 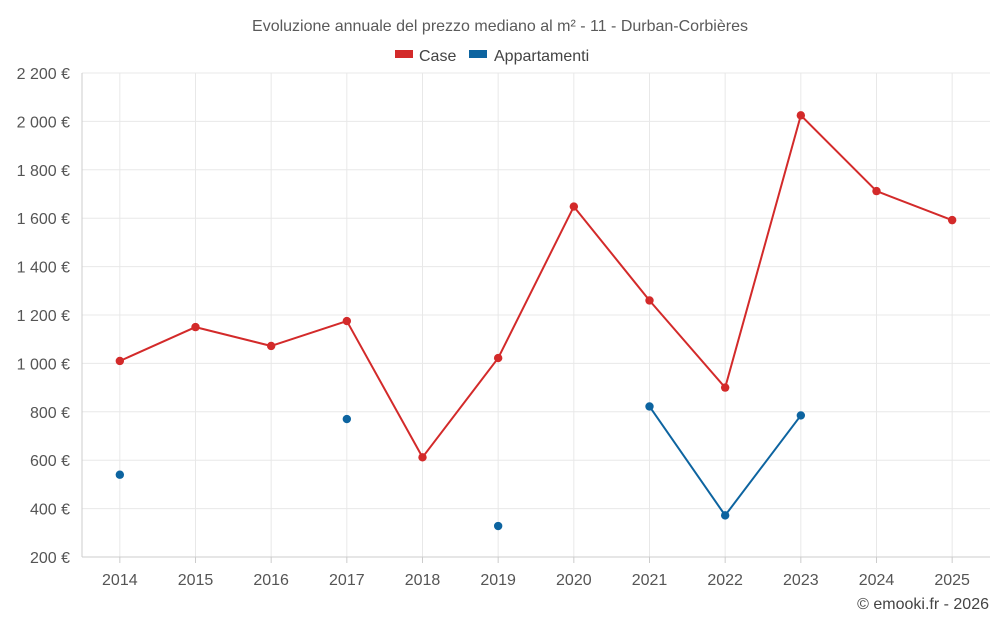 I want to click on legend-swatch-appartamenti, so click(x=478, y=54).